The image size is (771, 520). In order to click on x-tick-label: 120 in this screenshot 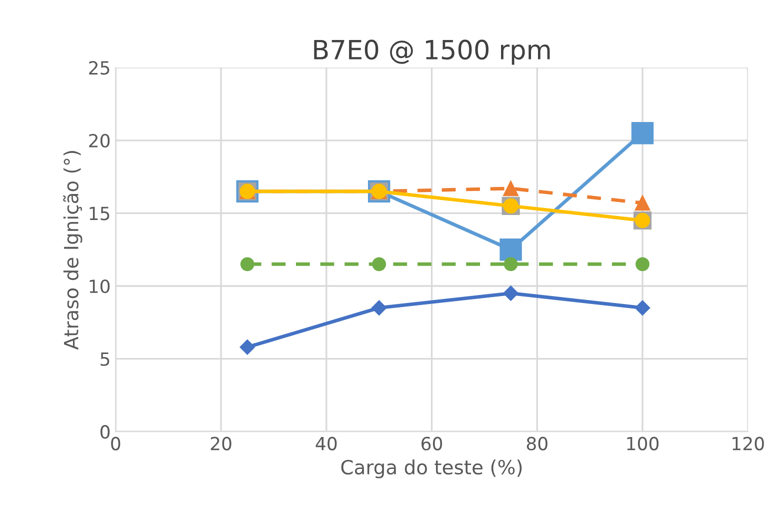, I will do `click(748, 443)`.